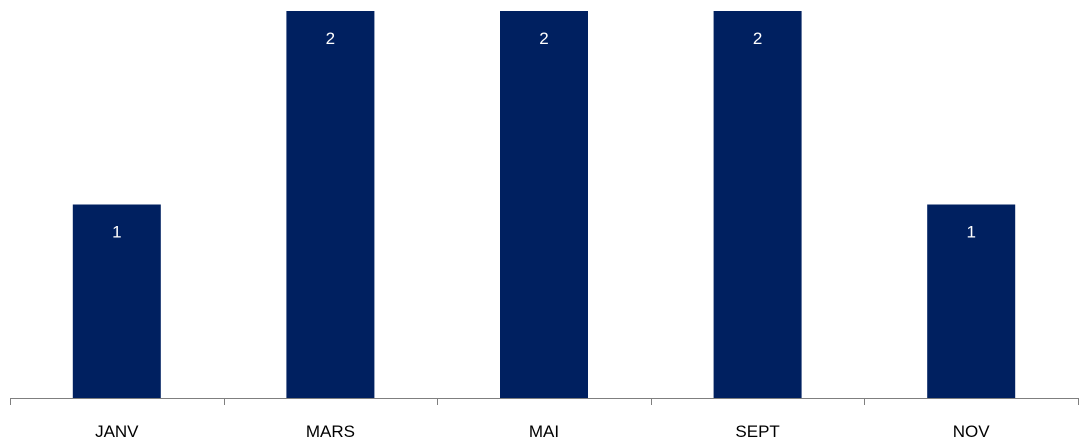 This screenshot has height=443, width=1086. What do you see at coordinates (757, 431) in the screenshot?
I see `x-tick-label-sept: SEPT` at bounding box center [757, 431].